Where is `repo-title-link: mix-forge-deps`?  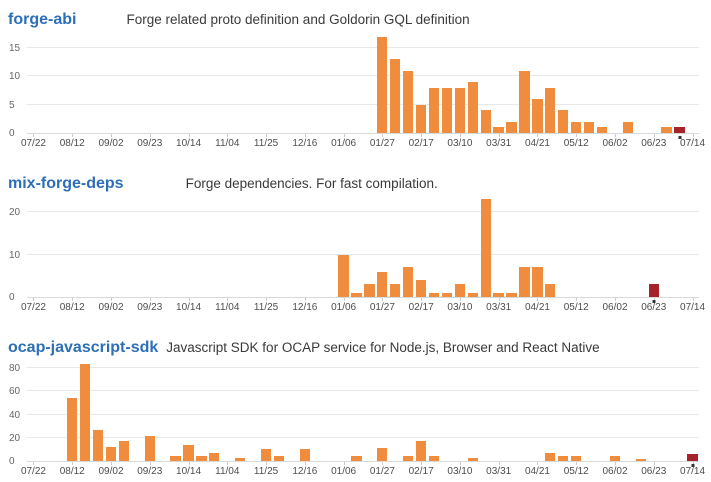
repo-title-link: mix-forge-deps is located at coordinates (66, 183).